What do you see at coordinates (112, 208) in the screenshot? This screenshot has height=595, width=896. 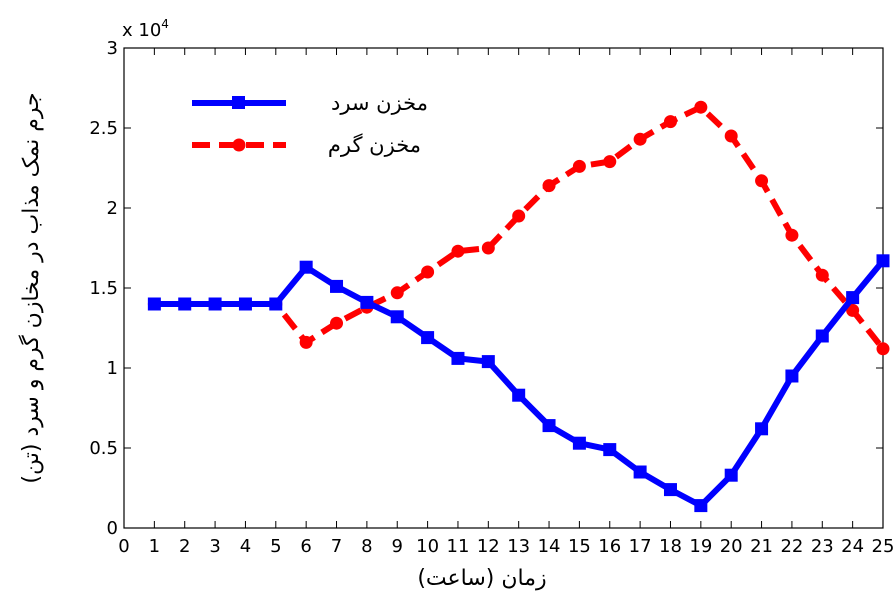 I see `y-tick-label: 2` at bounding box center [112, 208].